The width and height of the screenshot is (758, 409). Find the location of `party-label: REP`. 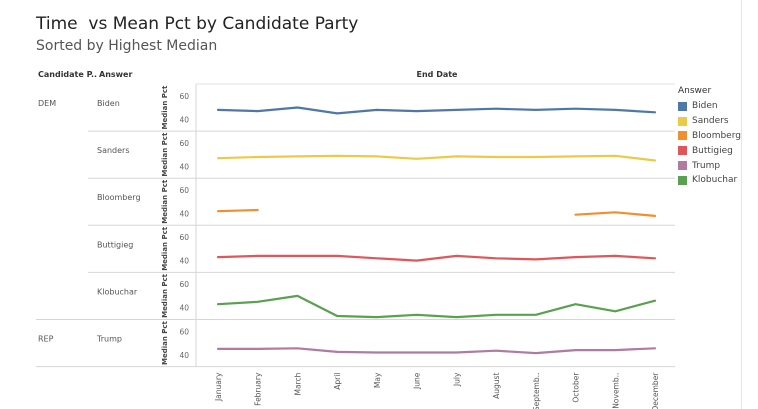

party-label: REP is located at coordinates (46, 339).